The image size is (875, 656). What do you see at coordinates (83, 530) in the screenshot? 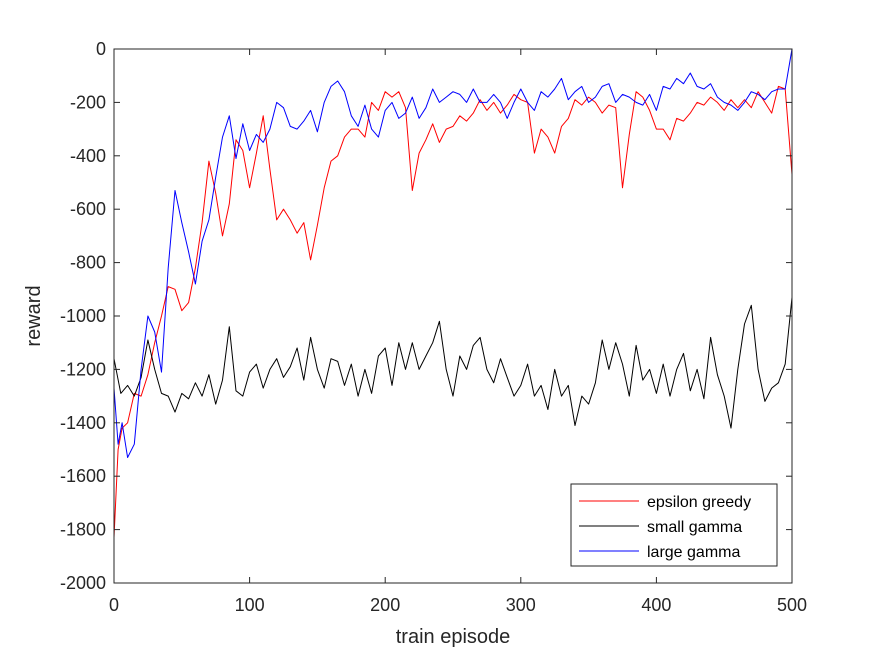
I see `y-tick-label: -1800` at bounding box center [83, 530].